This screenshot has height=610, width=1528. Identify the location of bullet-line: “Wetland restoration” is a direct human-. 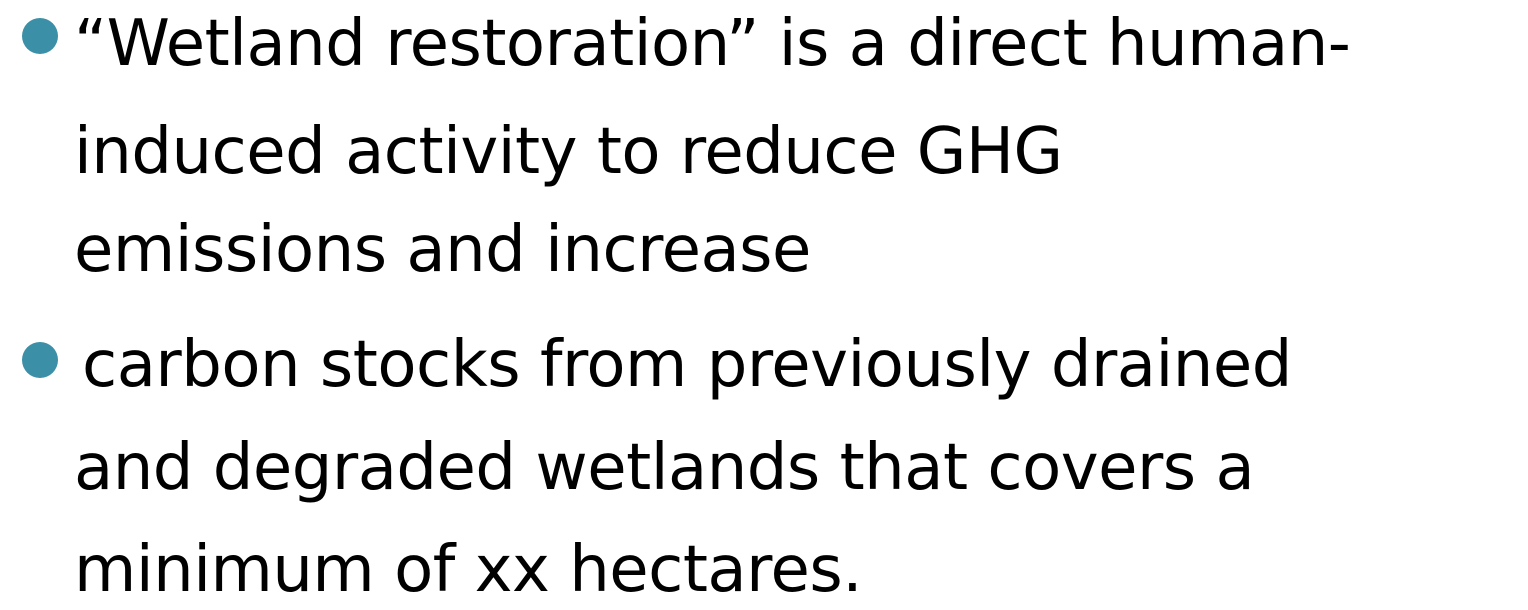
(712, 44).